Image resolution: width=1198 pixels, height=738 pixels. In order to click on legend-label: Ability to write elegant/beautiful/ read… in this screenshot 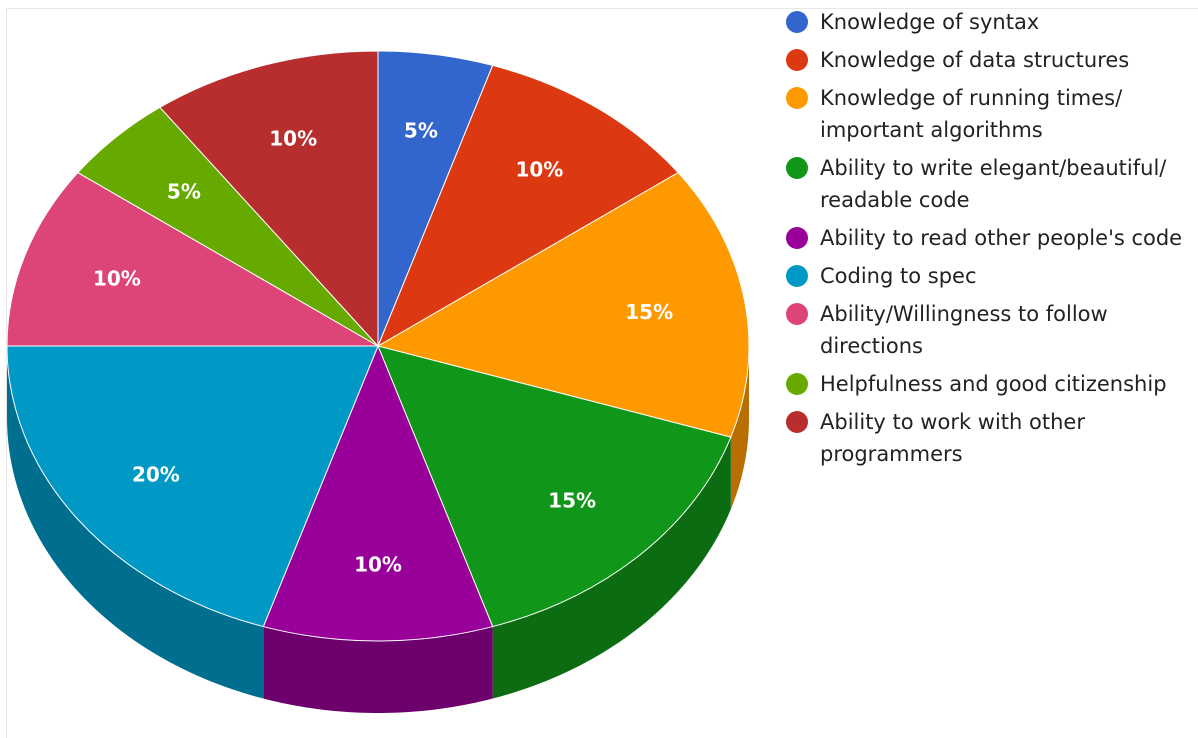, I will do `click(993, 184)`.